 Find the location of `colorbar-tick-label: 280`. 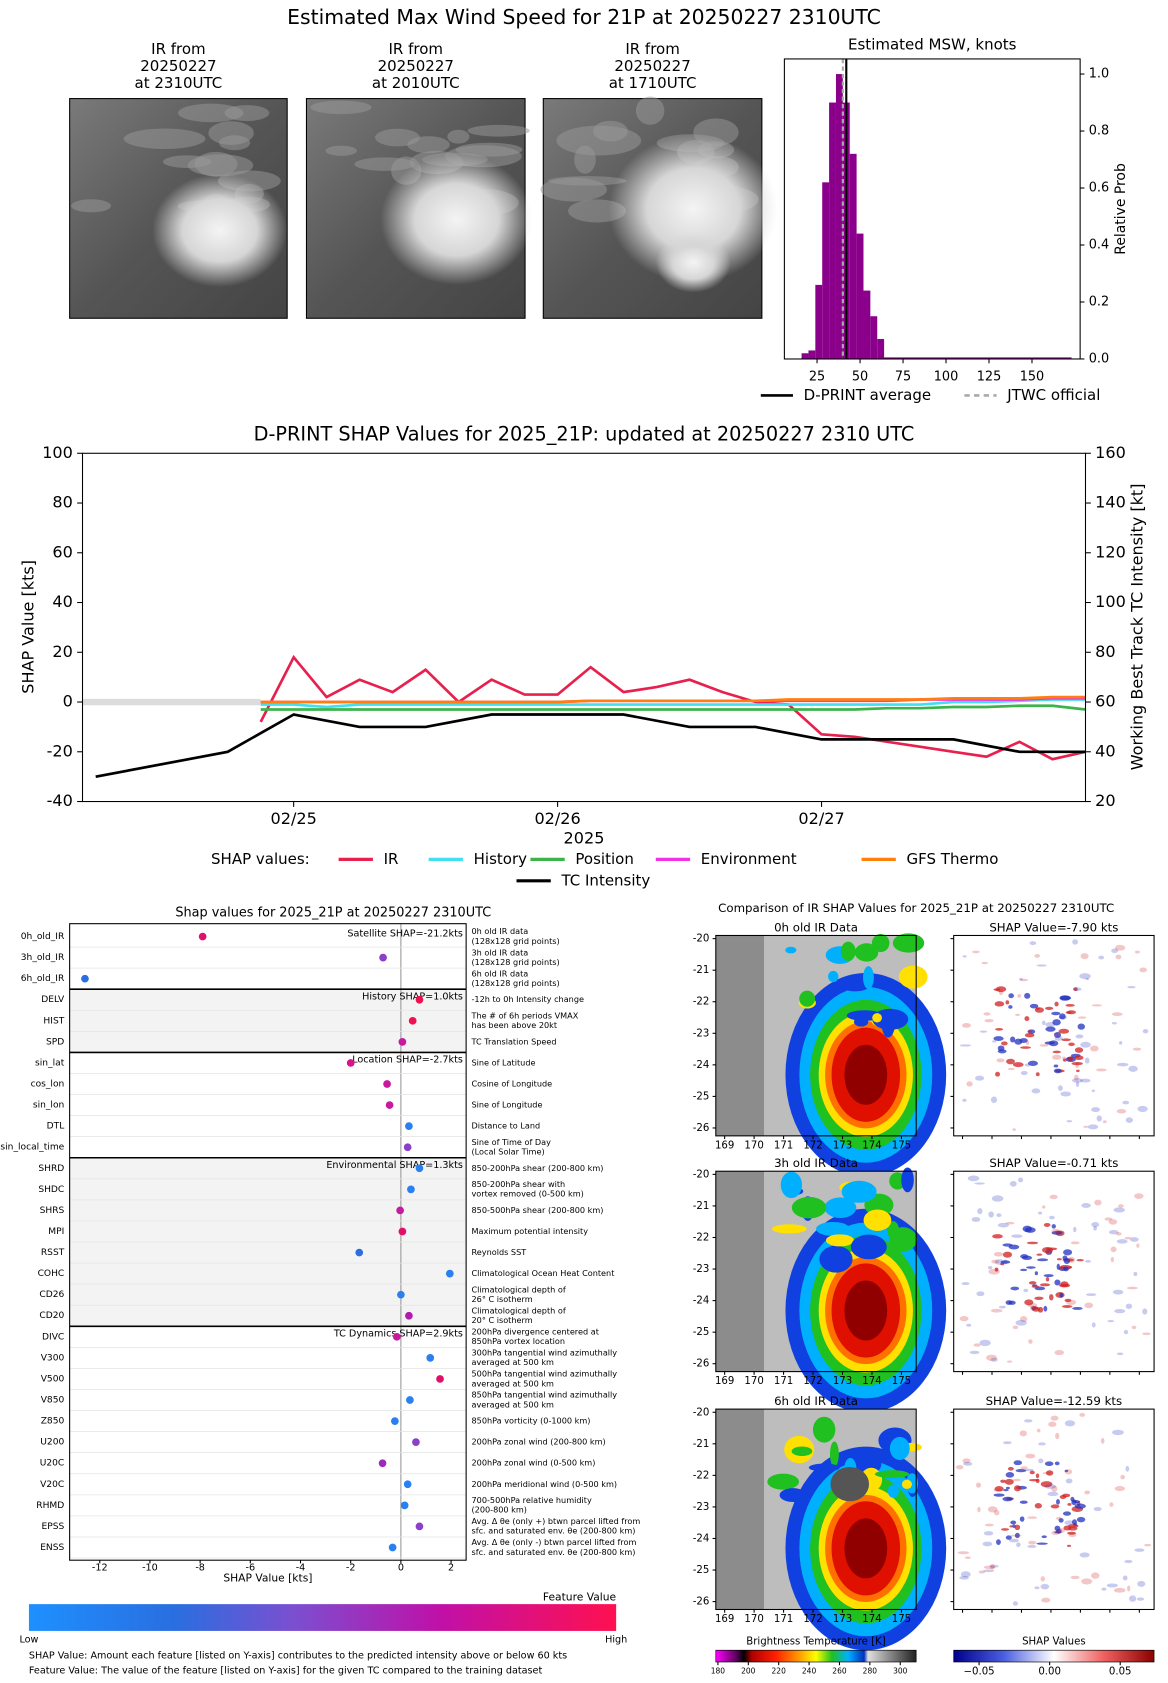

colorbar-tick-label: 280 is located at coordinates (870, 1671).